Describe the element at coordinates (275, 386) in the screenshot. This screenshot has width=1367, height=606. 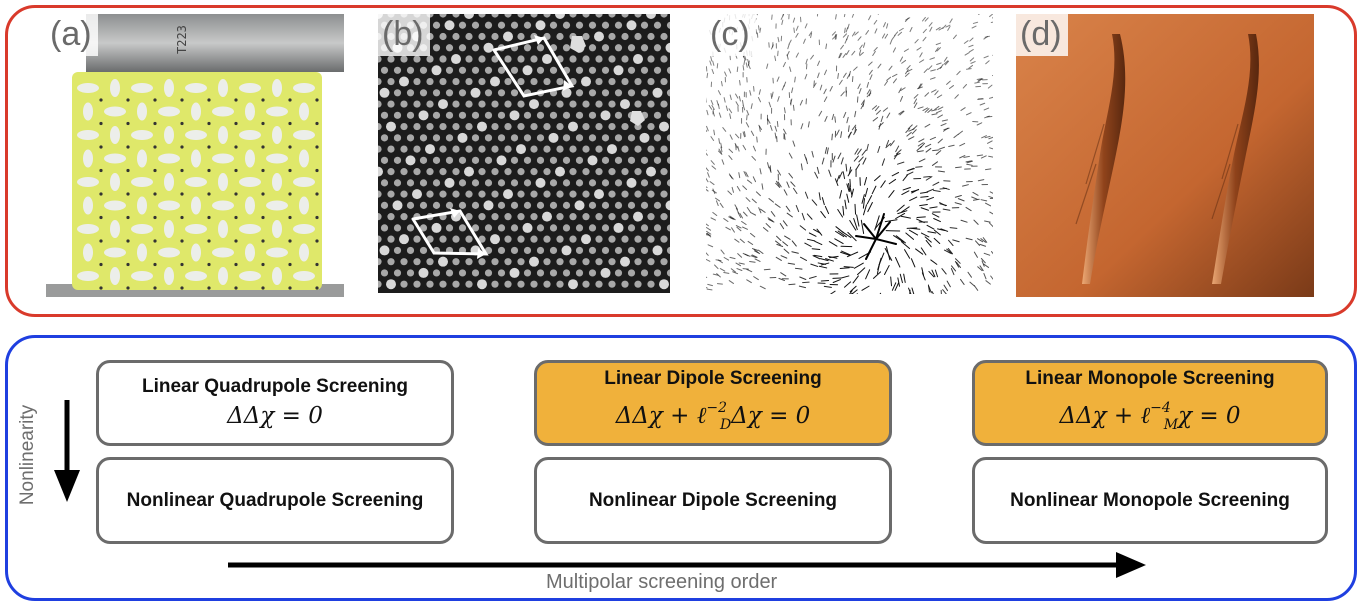
I see `box-title: Linear Quadrupole Screening` at that location.